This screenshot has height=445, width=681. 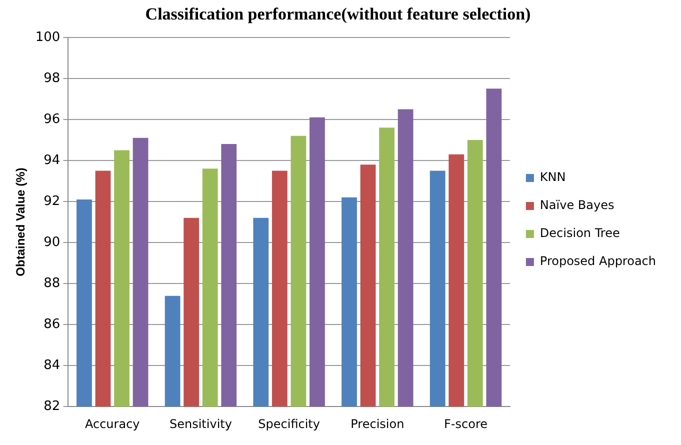 I want to click on y-tick-label: 92, so click(x=52, y=201).